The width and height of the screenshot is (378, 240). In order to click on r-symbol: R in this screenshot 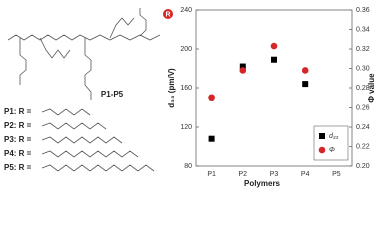, I will do `click(167, 14)`.